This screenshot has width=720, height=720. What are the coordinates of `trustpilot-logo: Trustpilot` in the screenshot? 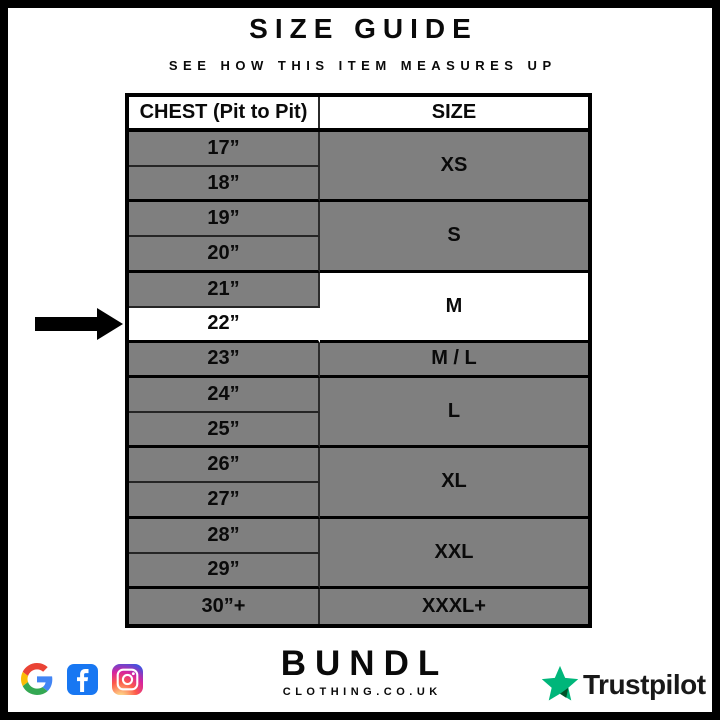 It's located at (623, 685).